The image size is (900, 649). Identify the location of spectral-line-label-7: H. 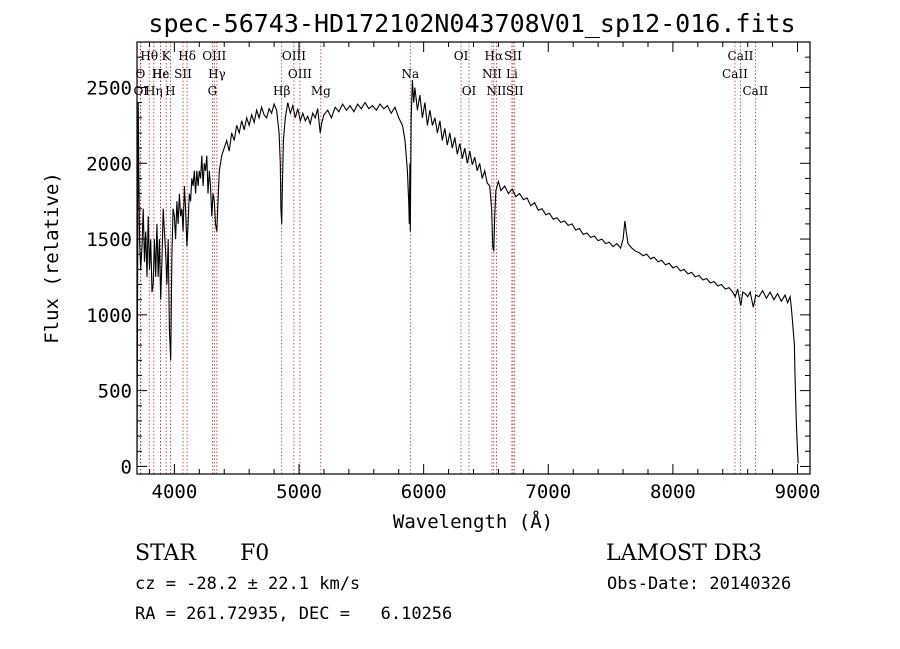
(170, 91).